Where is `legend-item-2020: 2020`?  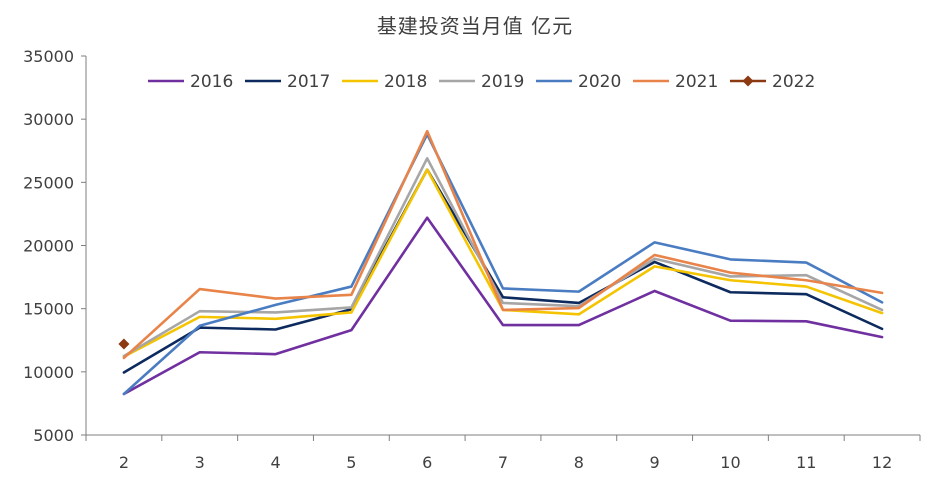 legend-item-2020: 2020 is located at coordinates (578, 82).